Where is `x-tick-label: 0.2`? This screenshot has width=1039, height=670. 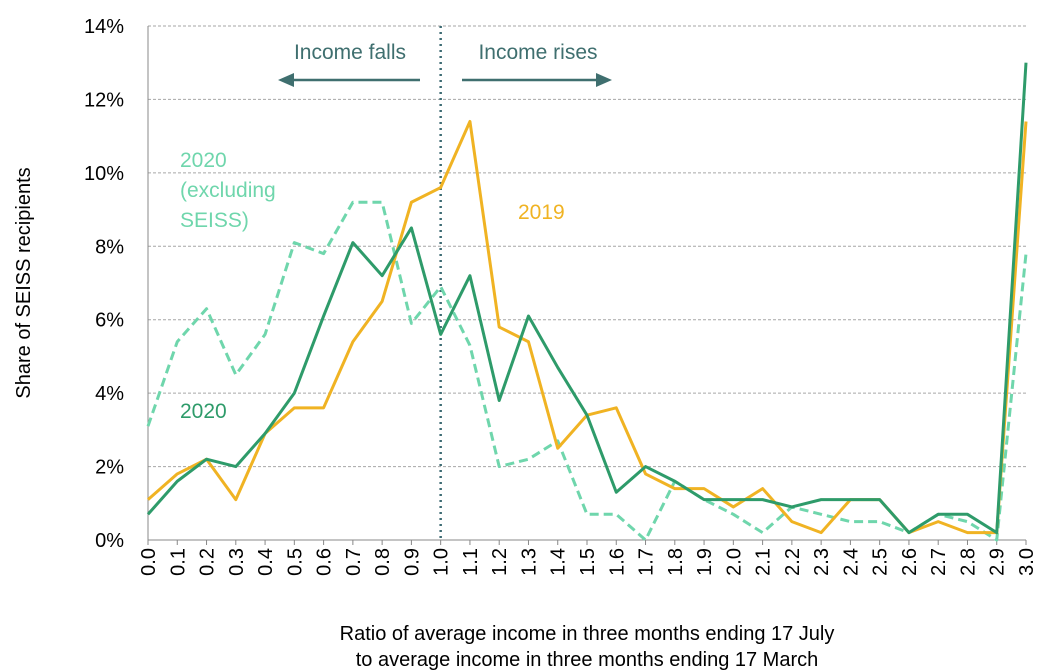
x-tick-label: 0.2 is located at coordinates (208, 562).